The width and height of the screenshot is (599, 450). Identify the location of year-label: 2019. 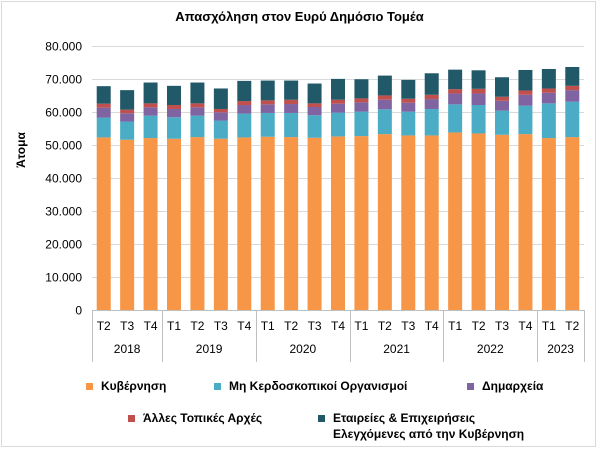
(209, 349).